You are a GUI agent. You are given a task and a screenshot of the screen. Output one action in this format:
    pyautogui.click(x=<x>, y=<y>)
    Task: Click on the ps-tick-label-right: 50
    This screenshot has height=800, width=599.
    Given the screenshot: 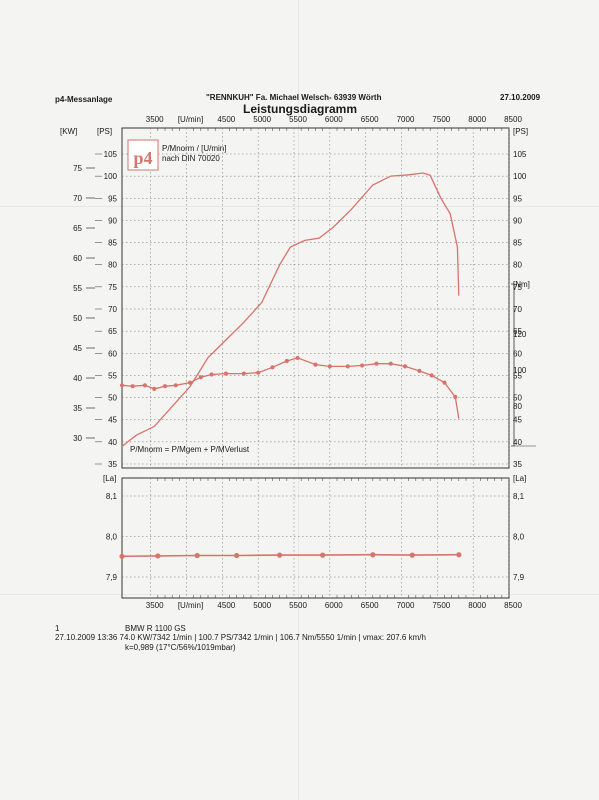 What is the action you would take?
    pyautogui.click(x=517, y=398)
    